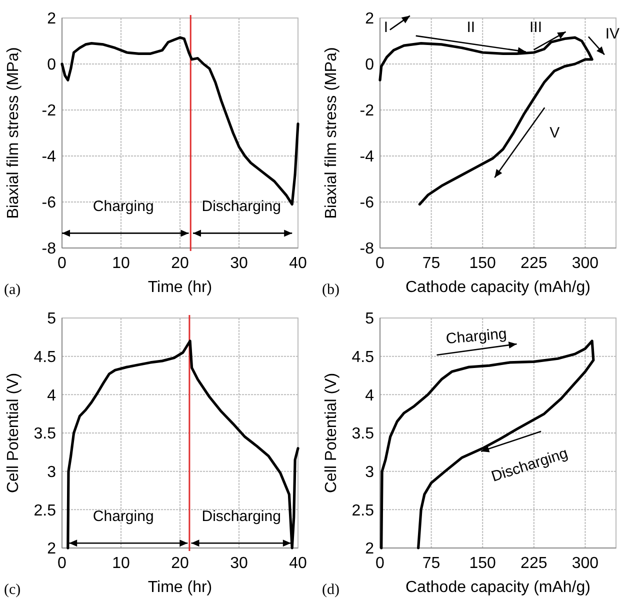 This screenshot has width=636, height=601. Describe the element at coordinates (386, 27) in the screenshot. I see `annotation: I` at that location.